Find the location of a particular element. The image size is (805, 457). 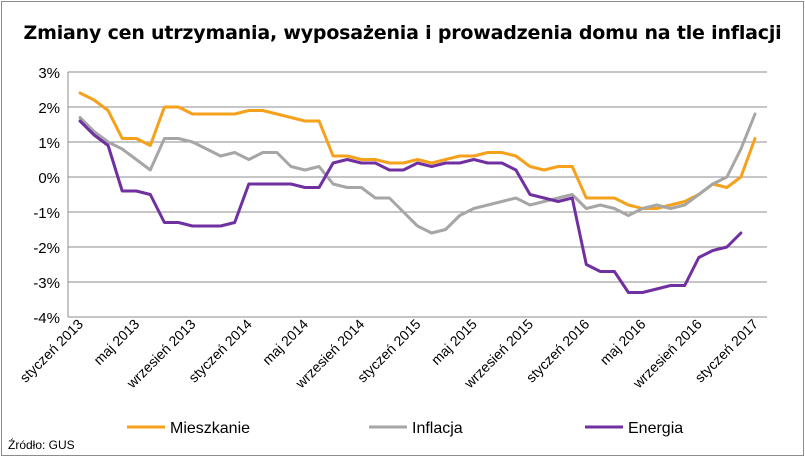

y-tick-label: -2% is located at coordinates (46, 248).